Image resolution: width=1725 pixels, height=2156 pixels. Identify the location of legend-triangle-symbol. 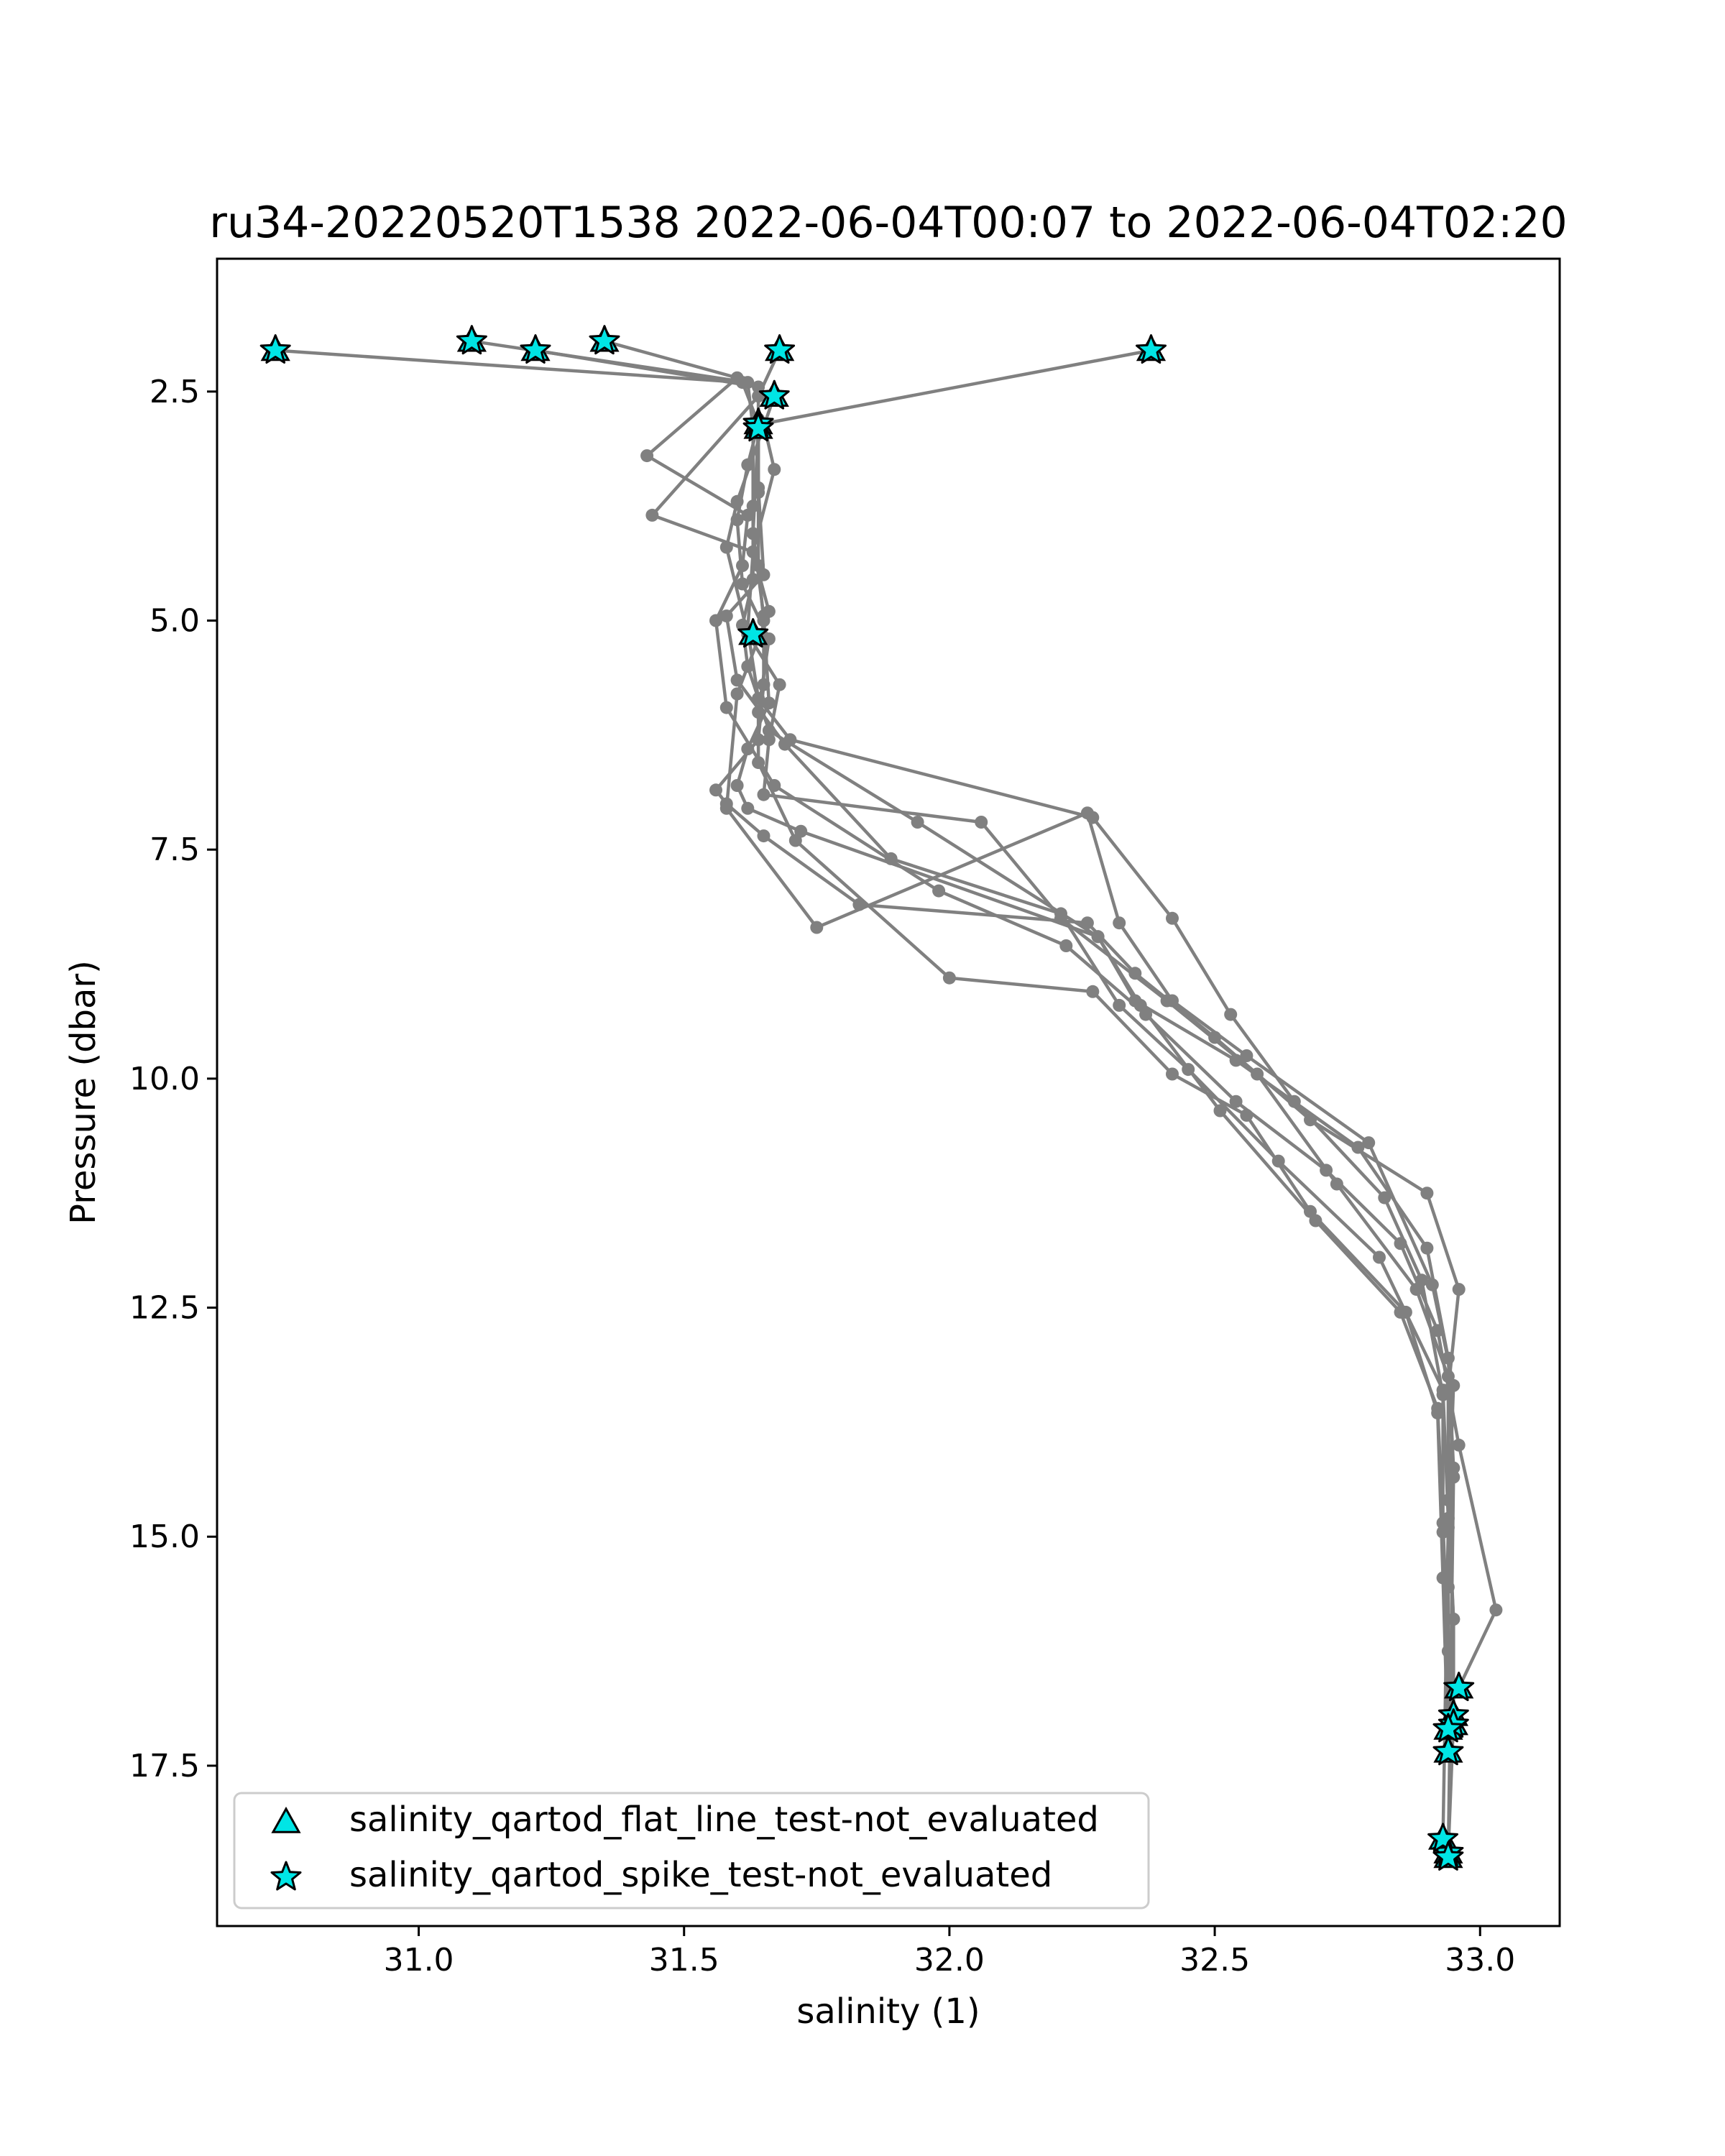
(286, 1819).